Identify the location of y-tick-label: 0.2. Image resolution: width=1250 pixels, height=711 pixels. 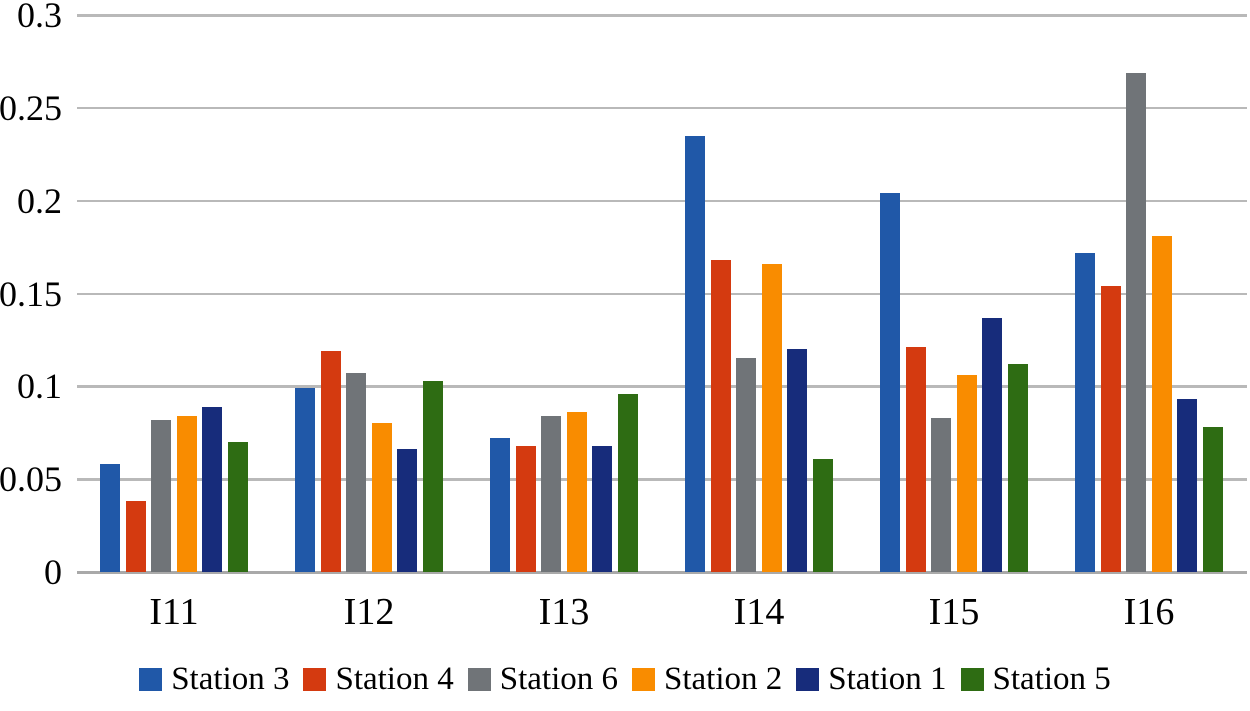
(39, 200).